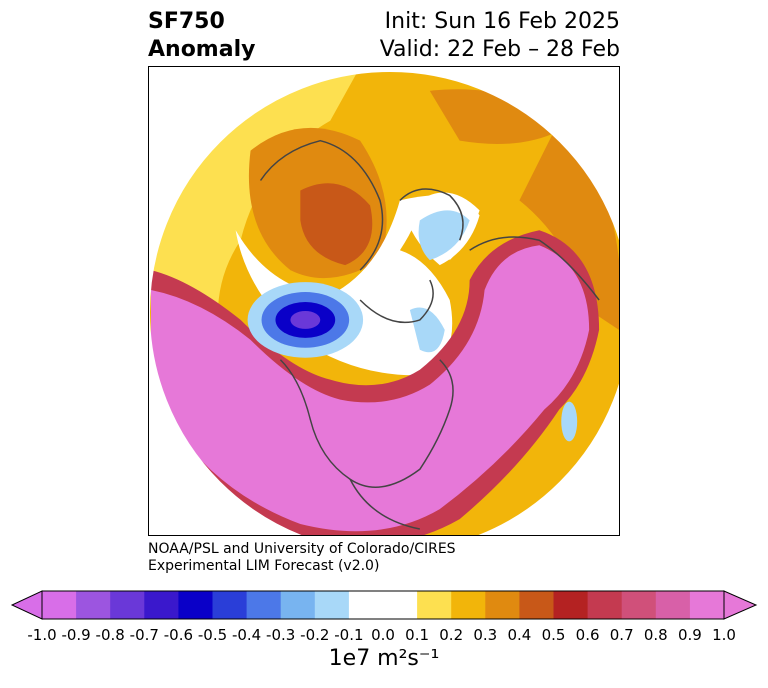  I want to click on colorbar-extend-high, so click(740, 605).